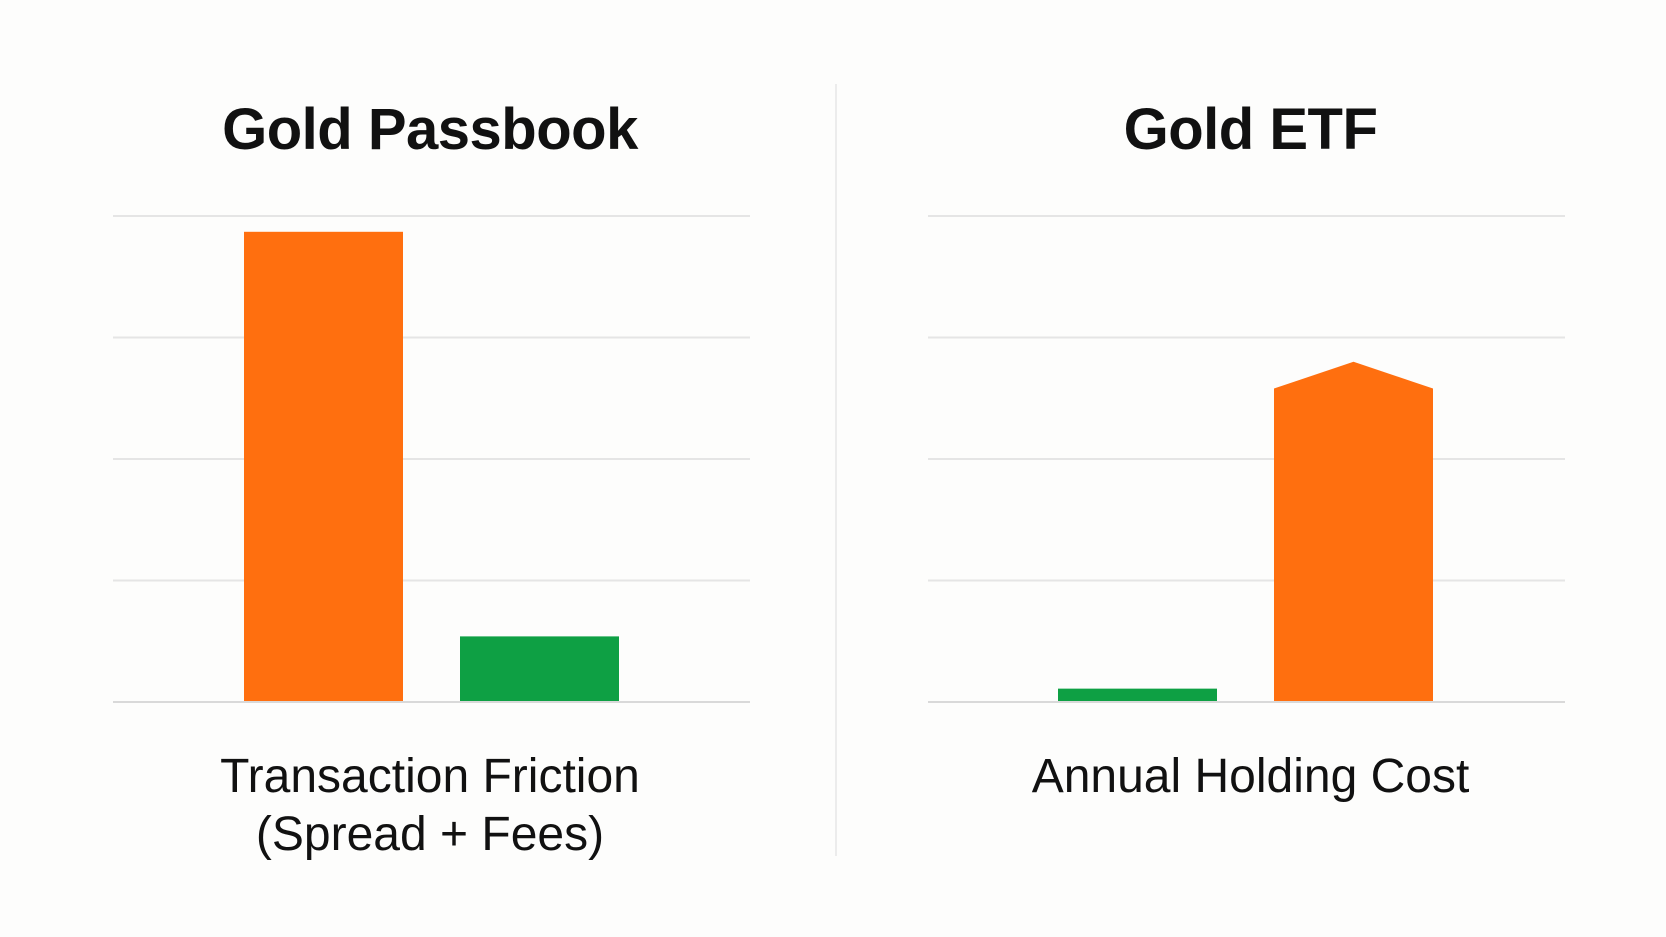 This screenshot has width=1666, height=937. I want to click on x-axis-label: Transaction Friction (Spread + Fees), so click(430, 806).